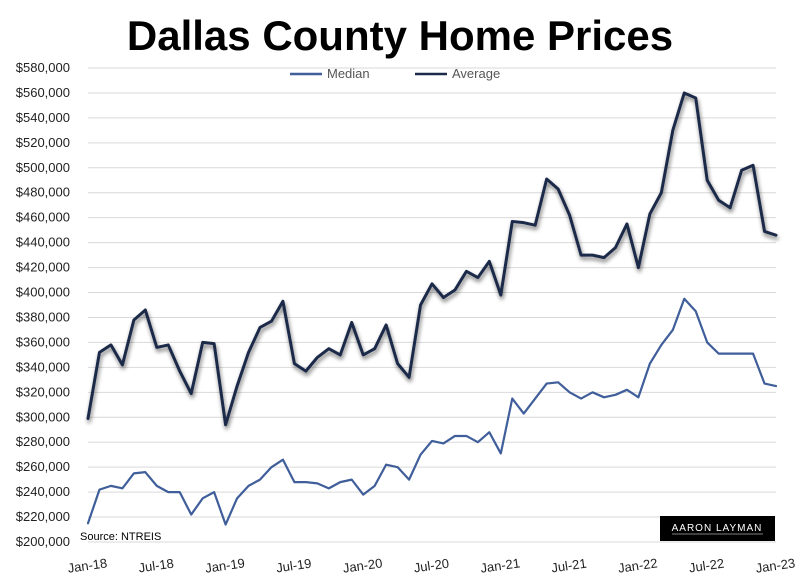 This screenshot has height=585, width=800. What do you see at coordinates (568, 566) in the screenshot?
I see `x-tick-label: Jul-21` at bounding box center [568, 566].